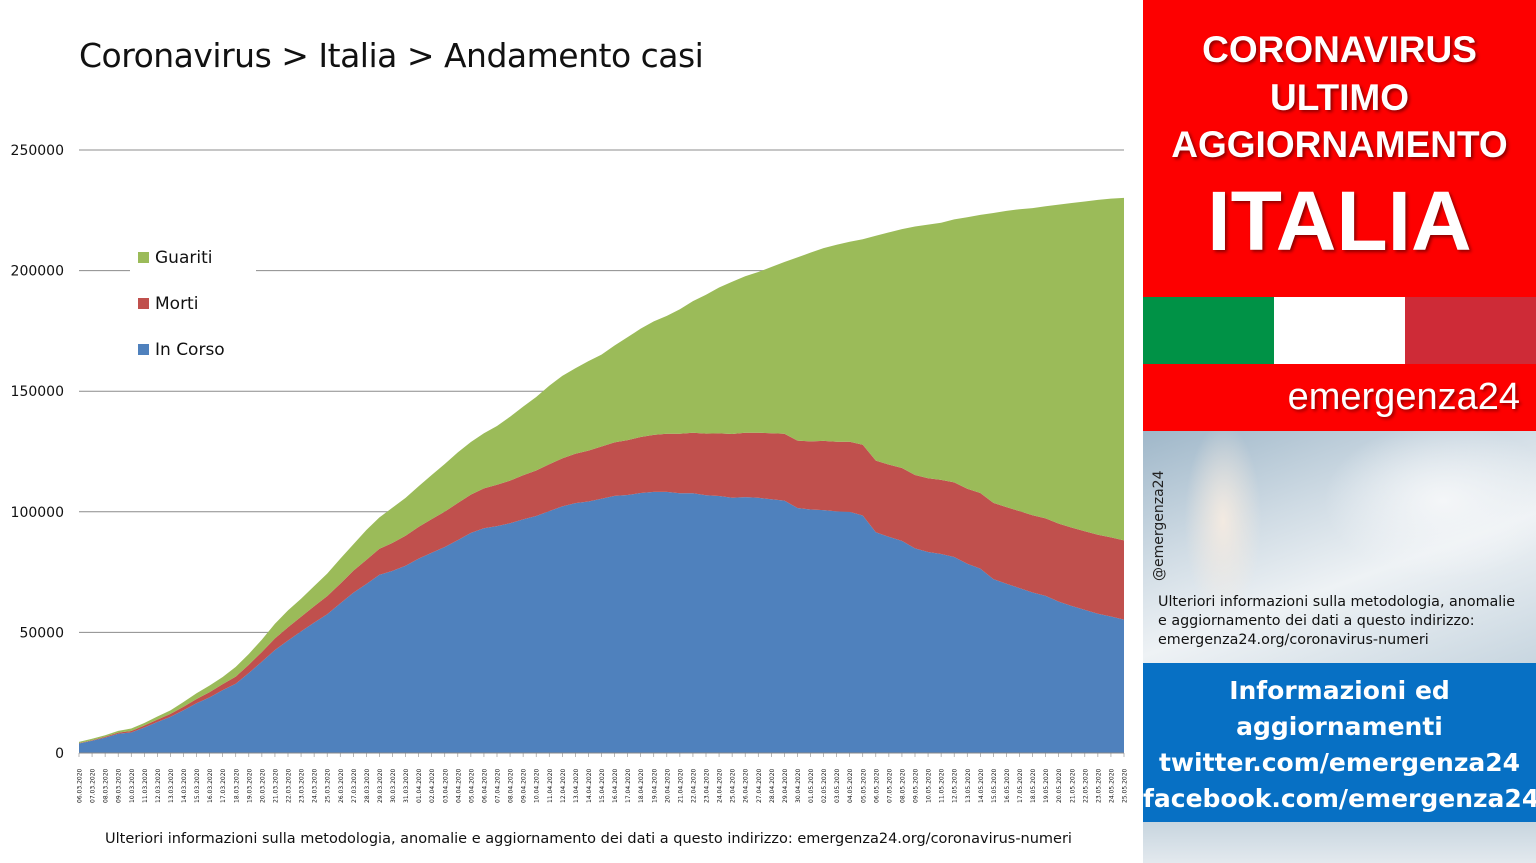 The height and width of the screenshot is (863, 1536). What do you see at coordinates (275, 785) in the screenshot?
I see `x-tick-label: 21.03.2020` at bounding box center [275, 785].